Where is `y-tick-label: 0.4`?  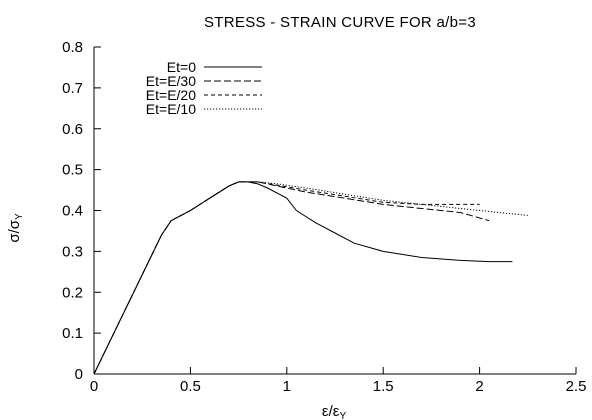 y-tick-label: 0.4 is located at coordinates (72, 211).